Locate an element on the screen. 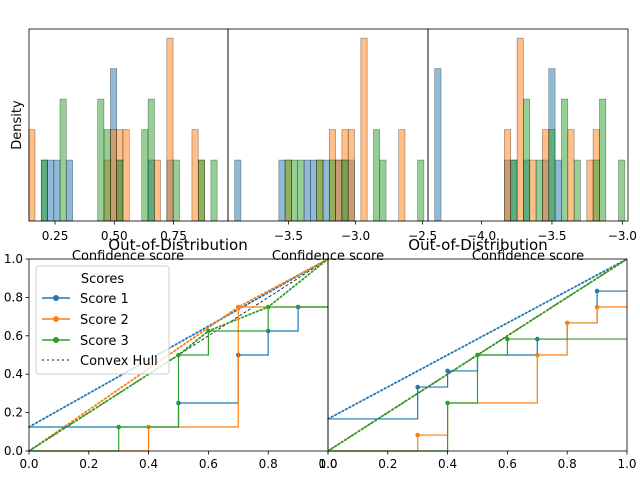  roc-2-xtick-label: 0.8 is located at coordinates (567, 464).